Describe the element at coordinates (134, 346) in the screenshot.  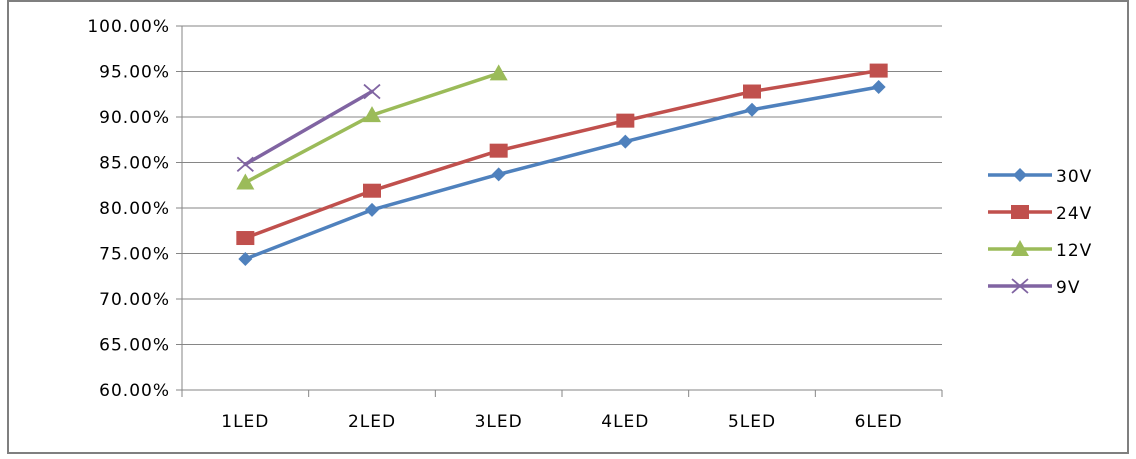
I see `y-tick-label: 65.00%` at that location.